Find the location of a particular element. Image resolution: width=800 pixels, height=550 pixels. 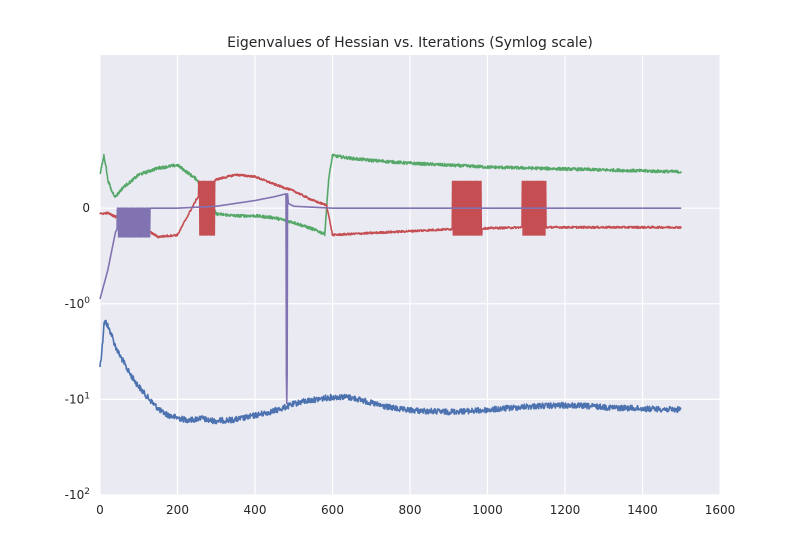

y-tick-label: -101 is located at coordinates (77, 398).